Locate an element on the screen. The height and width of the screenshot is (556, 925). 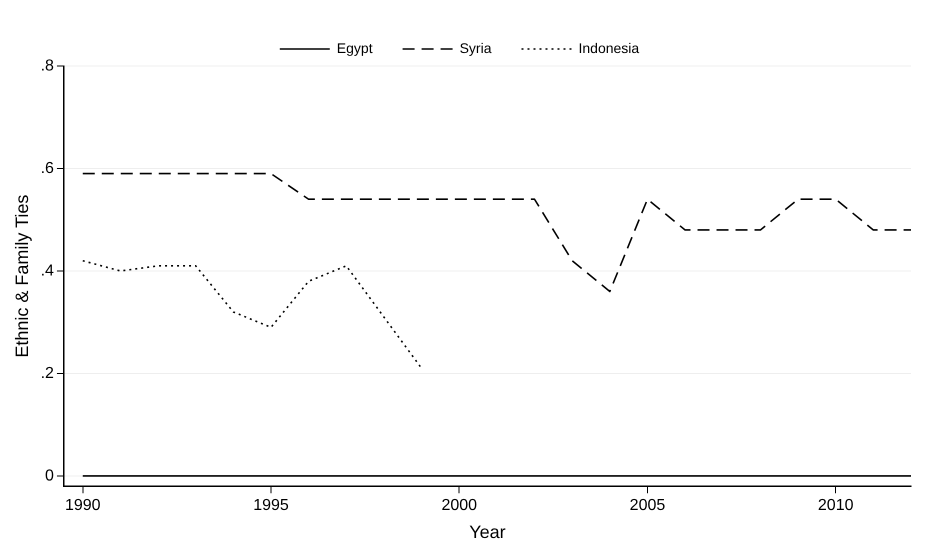
line-series is located at coordinates (252, 315).